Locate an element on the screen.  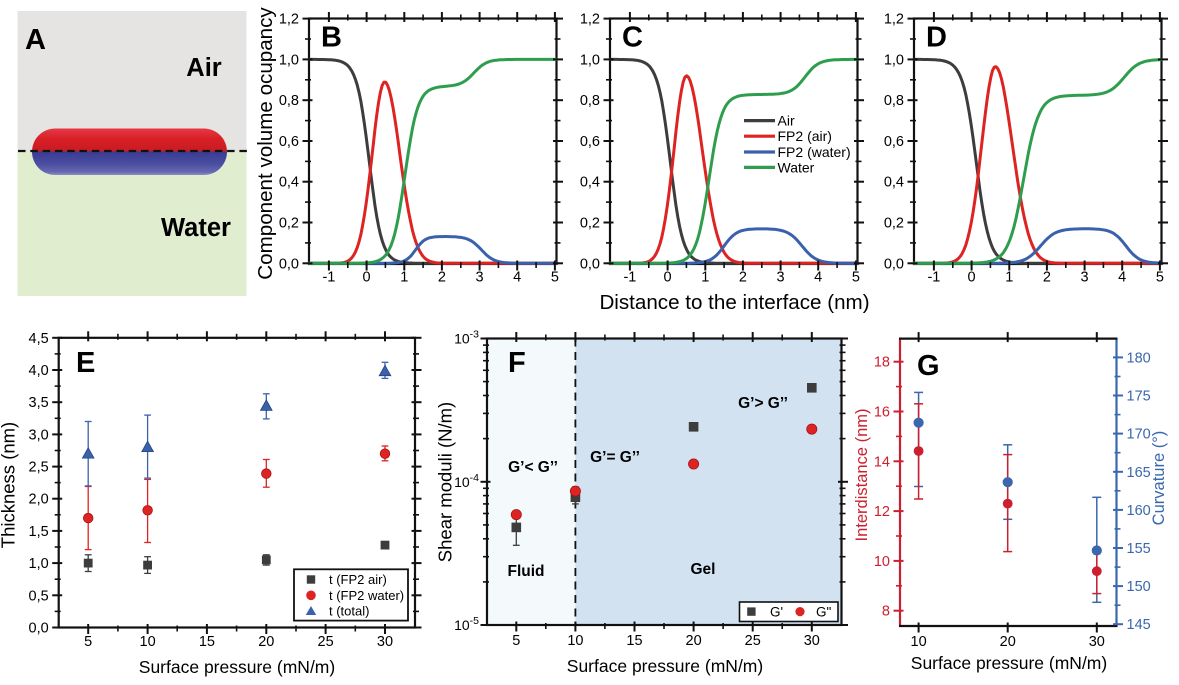
svg-text: G" is located at coordinates (824, 612).